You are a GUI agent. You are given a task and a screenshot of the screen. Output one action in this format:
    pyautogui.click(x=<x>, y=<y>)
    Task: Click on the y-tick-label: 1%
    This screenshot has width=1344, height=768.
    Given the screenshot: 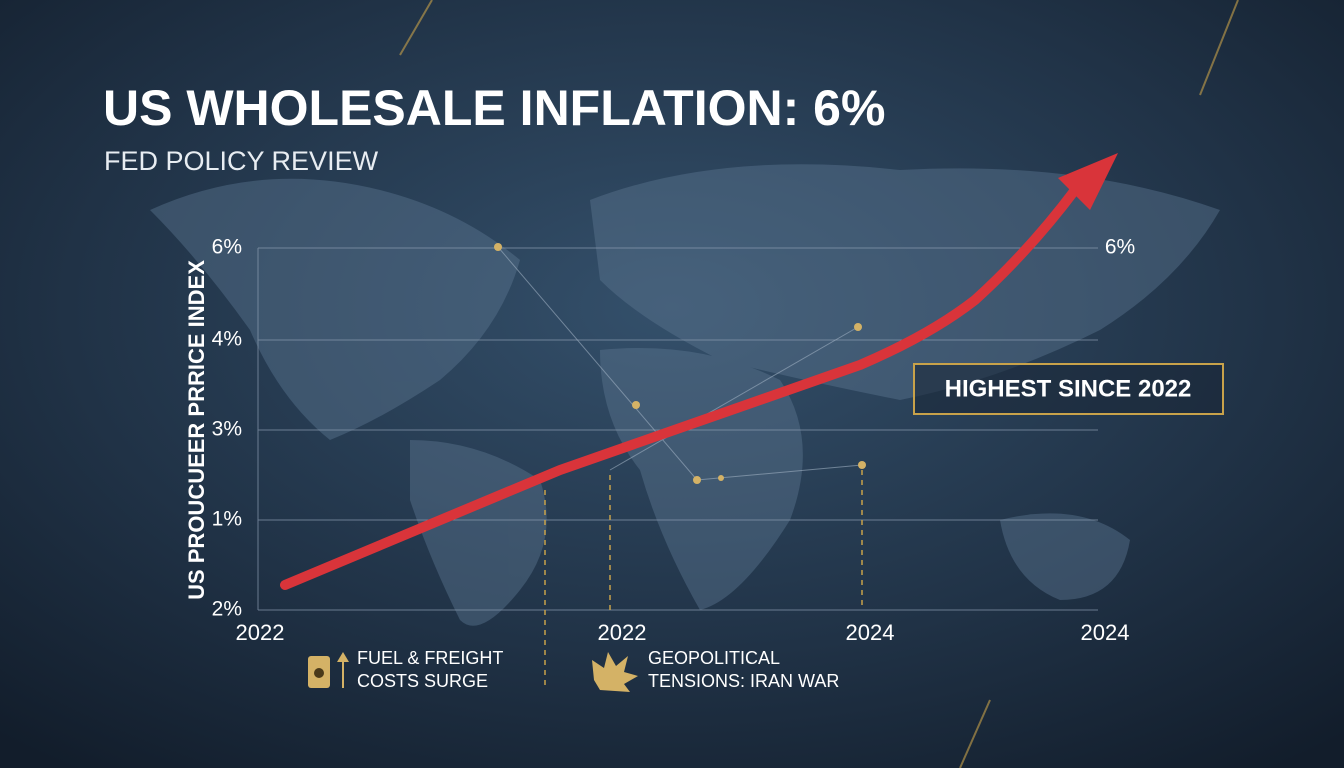 What is the action you would take?
    pyautogui.click(x=227, y=519)
    